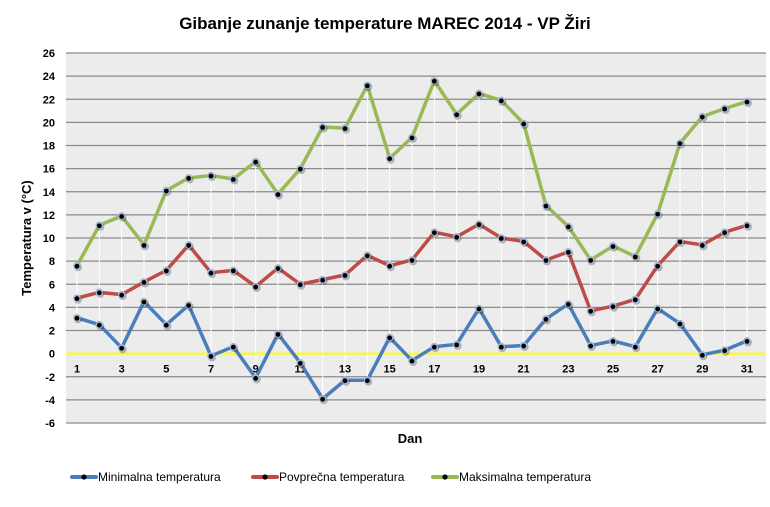 This screenshot has width=770, height=507. What do you see at coordinates (342, 477) in the screenshot?
I see `legend-label: Povprečna temperatura` at bounding box center [342, 477].